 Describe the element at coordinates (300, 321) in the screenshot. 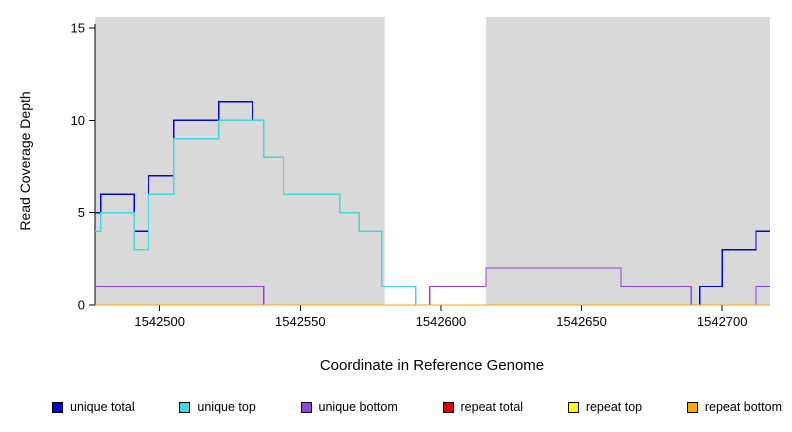

I see `x-tick-label: 1542550` at that location.